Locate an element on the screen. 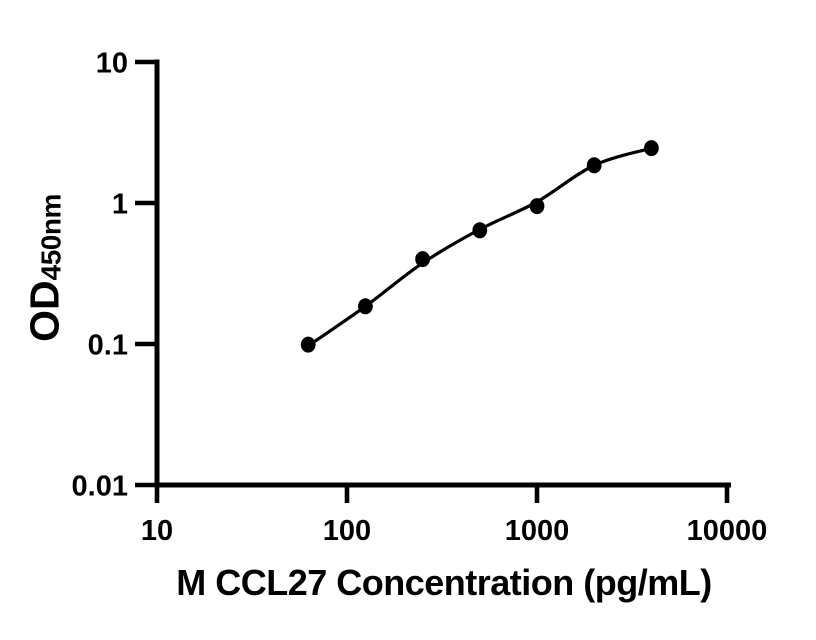  y-tick-label: 10 is located at coordinates (112, 63).